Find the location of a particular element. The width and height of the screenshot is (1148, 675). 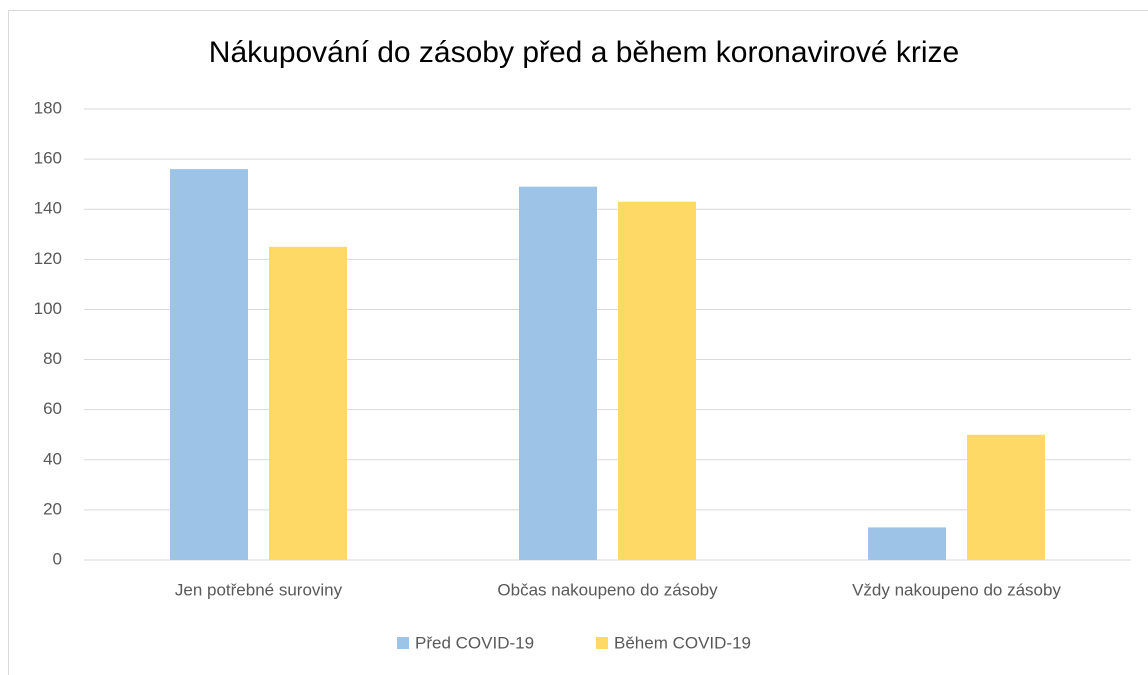

y-tick-label: 160 is located at coordinates (48, 158).